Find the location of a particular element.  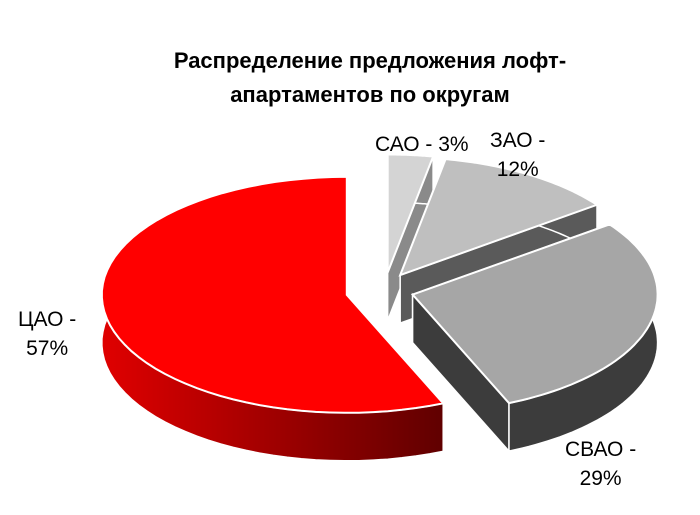

label-sao-text: САО - 3% is located at coordinates (422, 144).